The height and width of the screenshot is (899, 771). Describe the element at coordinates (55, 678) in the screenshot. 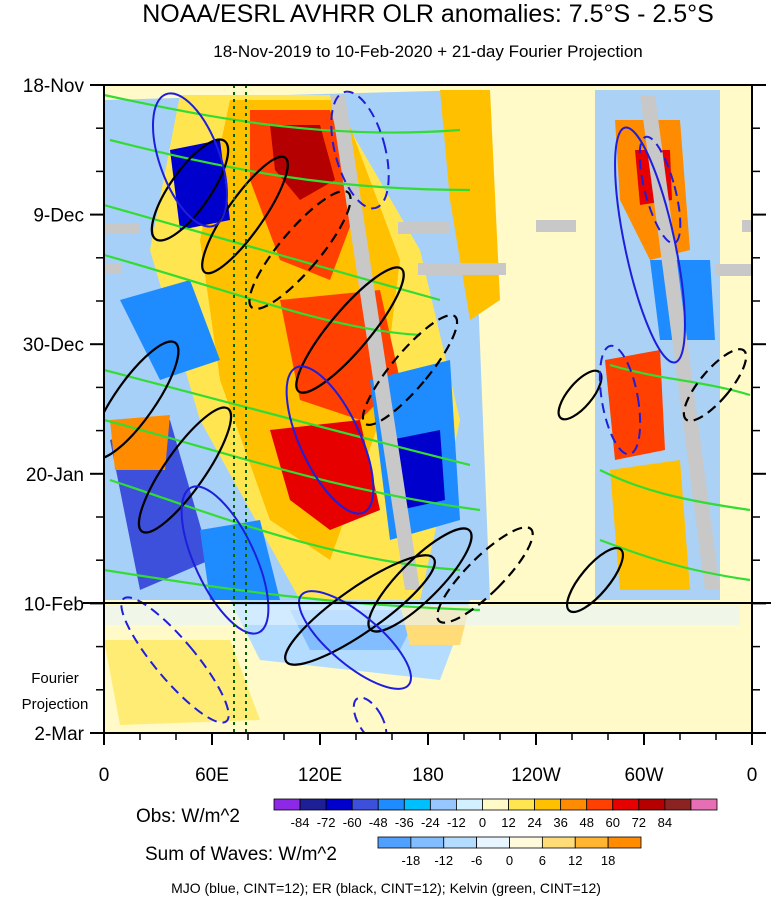

I see `projection-label-1: Fourier` at that location.